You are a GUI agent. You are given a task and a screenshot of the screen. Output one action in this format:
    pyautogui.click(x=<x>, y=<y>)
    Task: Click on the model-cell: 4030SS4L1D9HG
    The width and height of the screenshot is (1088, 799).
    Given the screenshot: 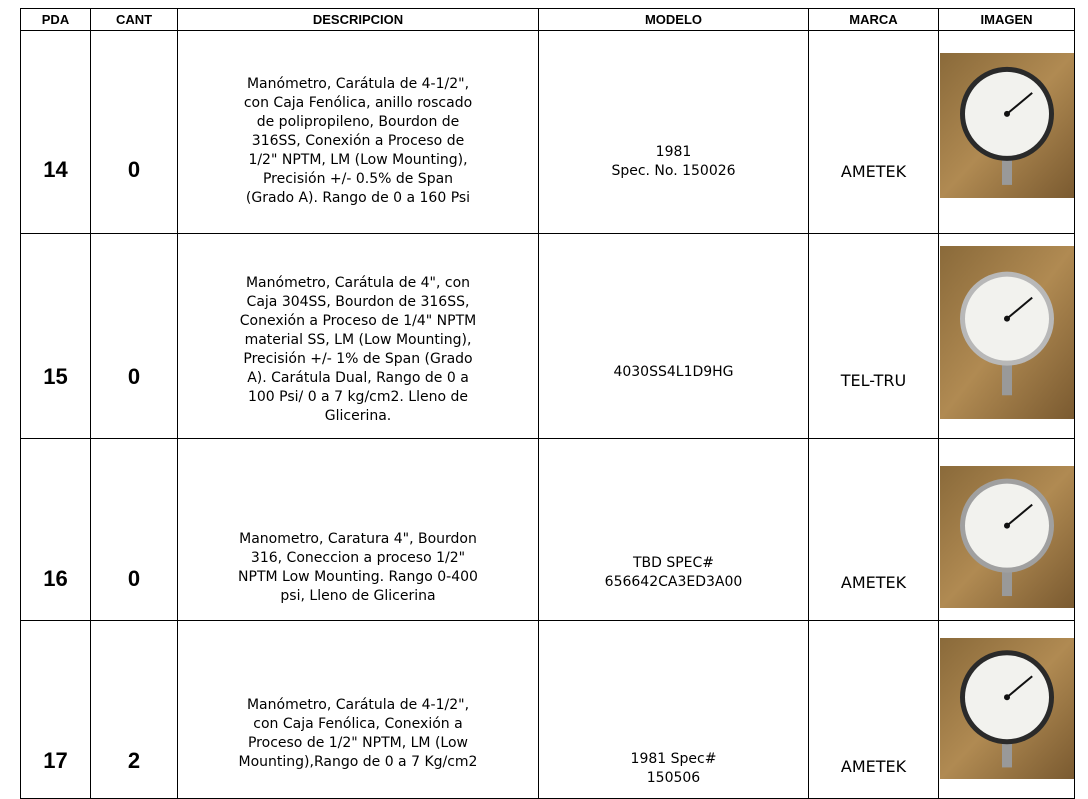 What is the action you would take?
    pyautogui.click(x=673, y=336)
    